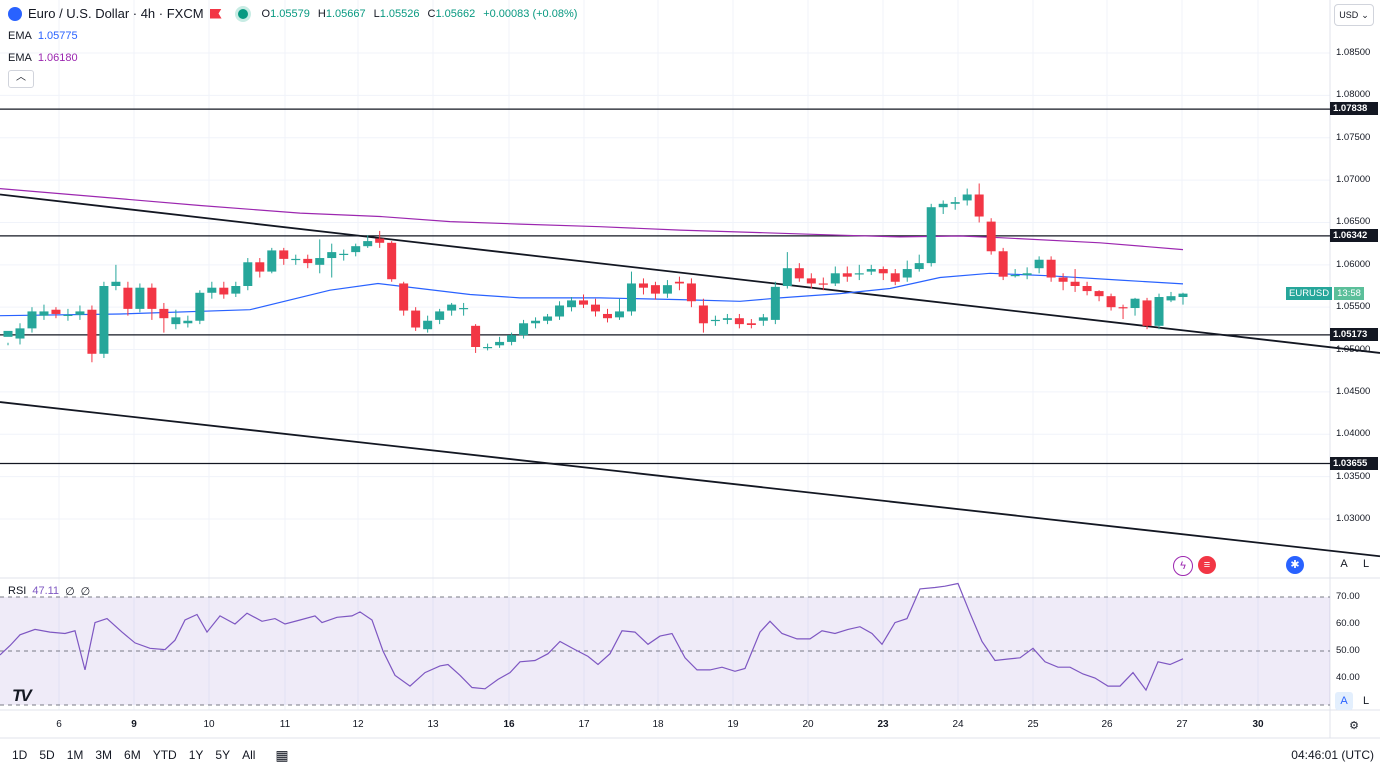  What do you see at coordinates (1107, 724) in the screenshot?
I see `time-tick-label: 26` at bounding box center [1107, 724].